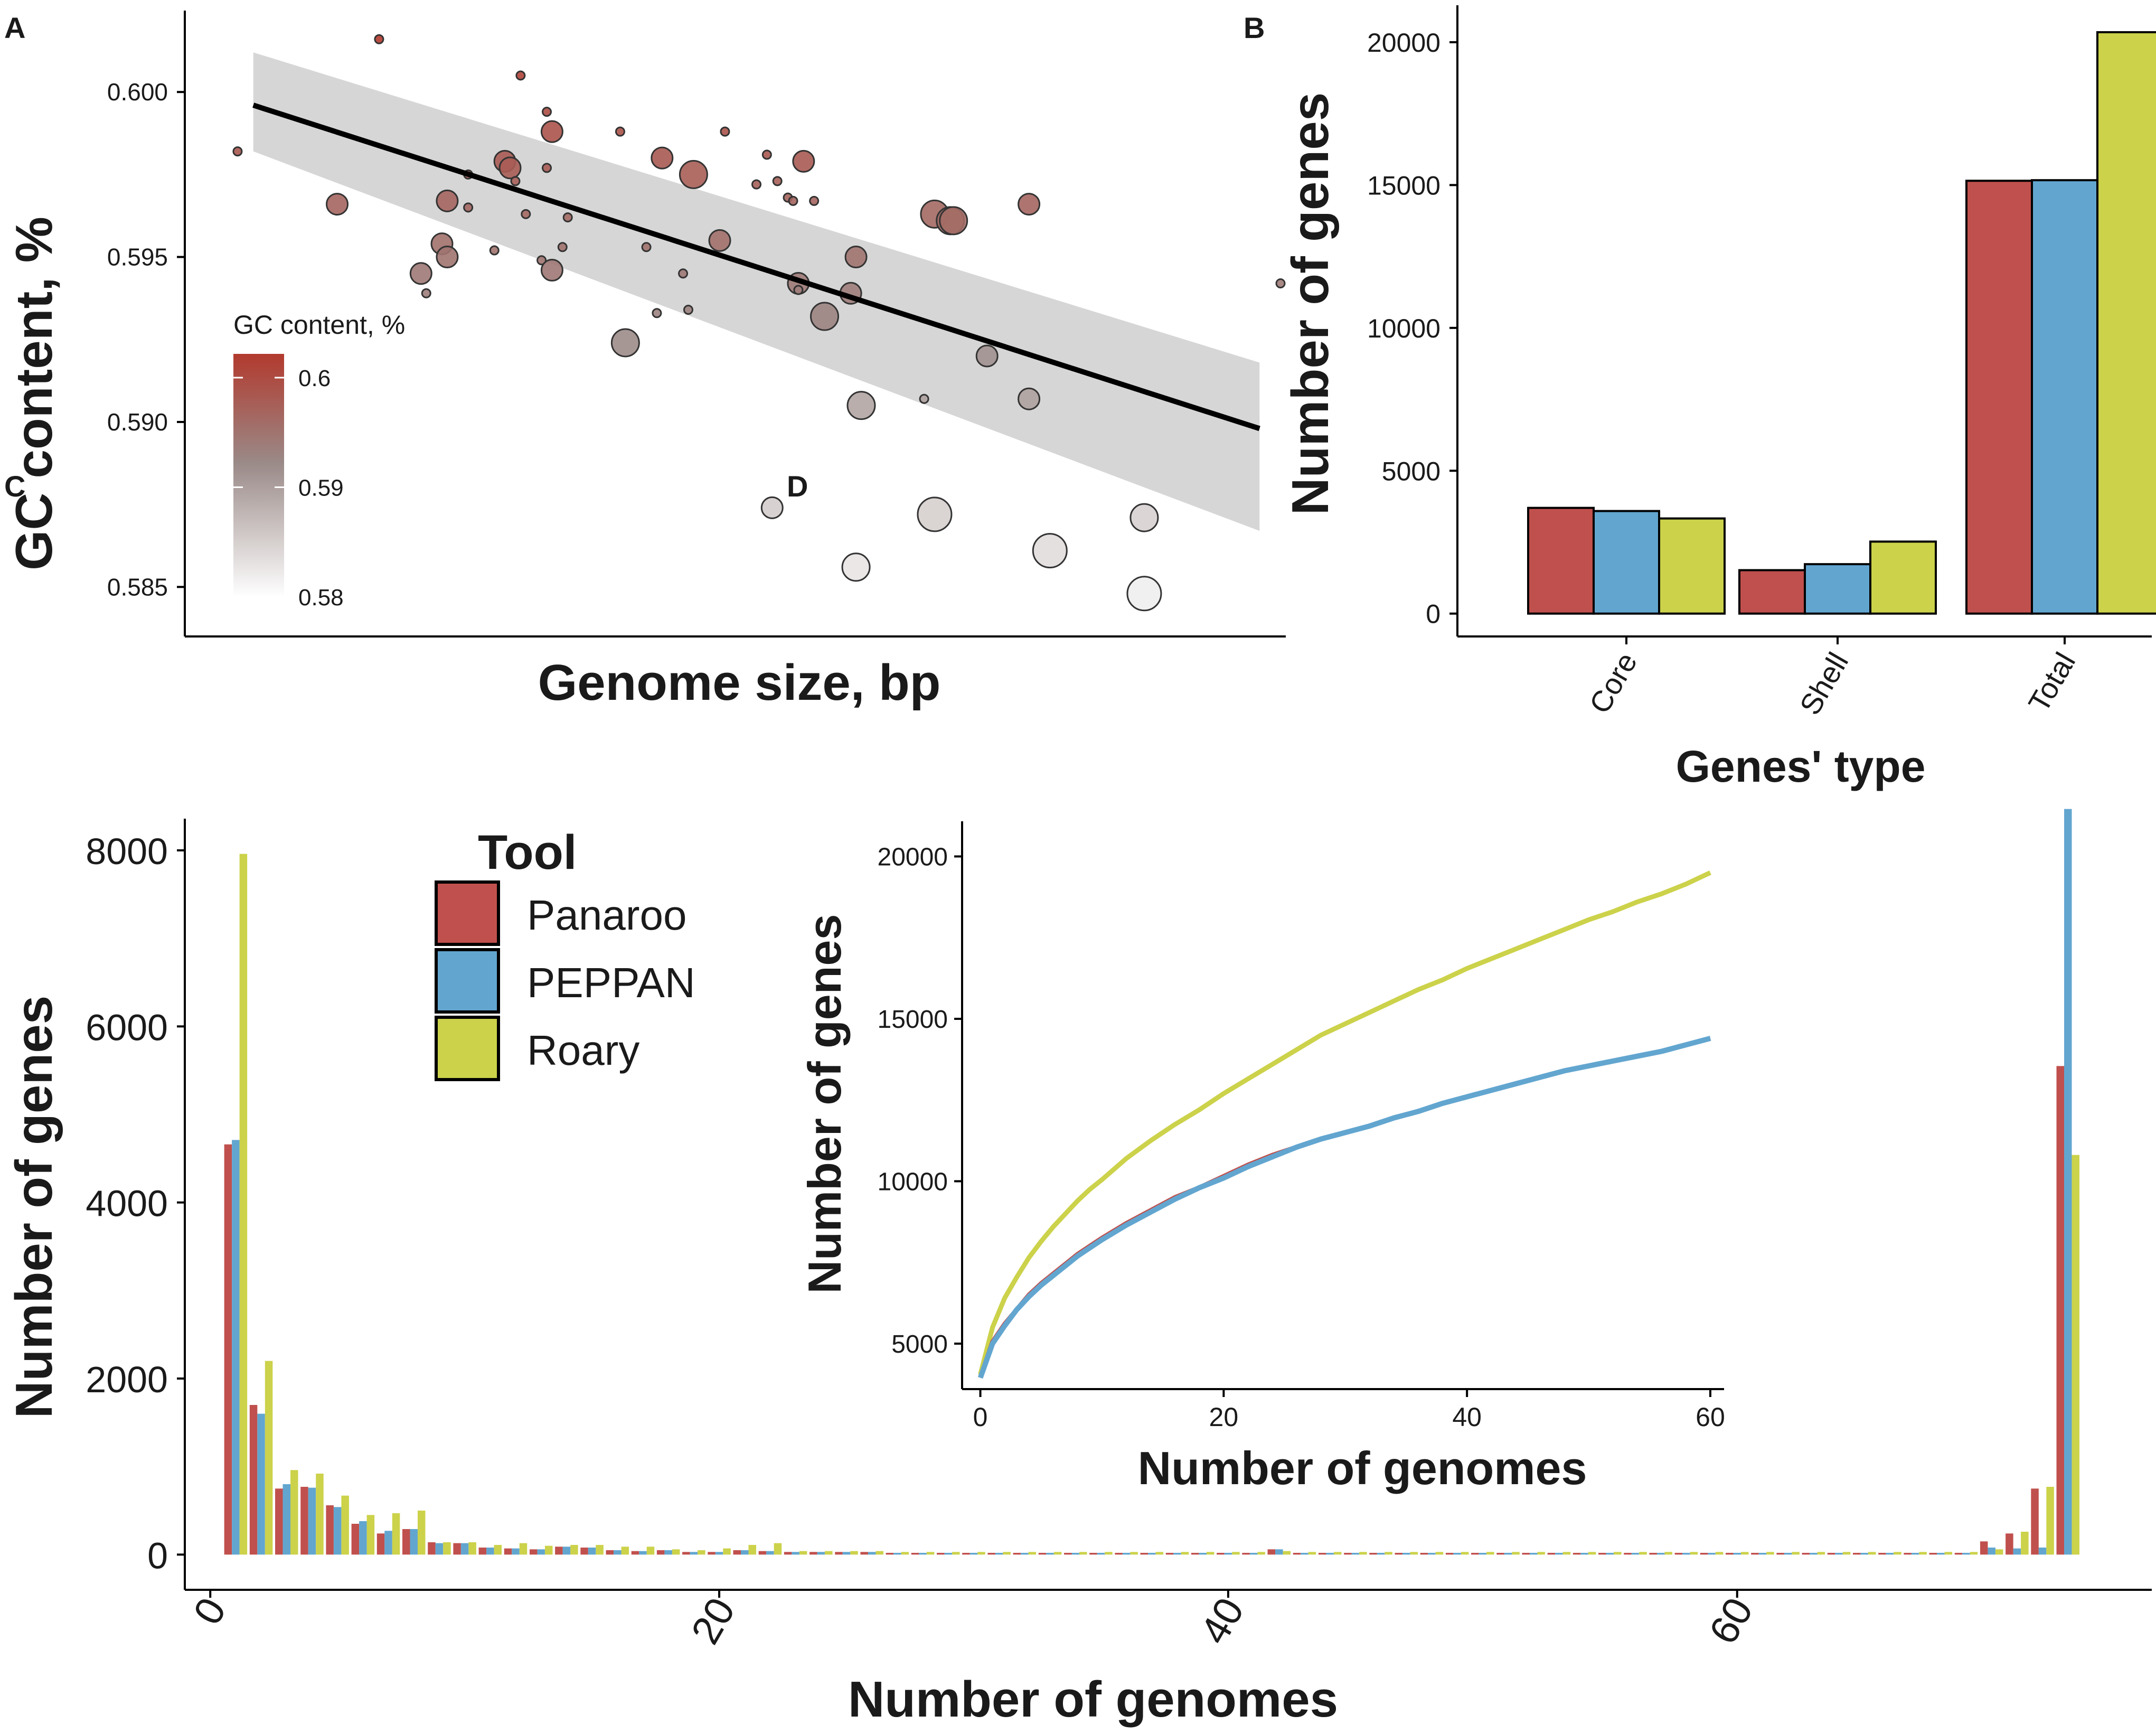 This screenshot has width=2156, height=1734. Describe the element at coordinates (137, 257) in the screenshot. I see `y-tick-label: 0.595` at that location.